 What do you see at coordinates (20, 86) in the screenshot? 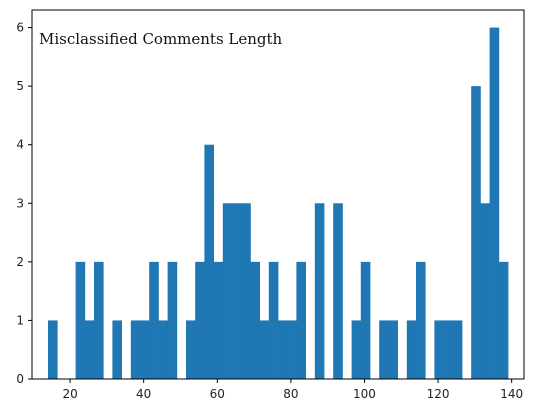
I see `y-tick-label: 5` at bounding box center [20, 86].